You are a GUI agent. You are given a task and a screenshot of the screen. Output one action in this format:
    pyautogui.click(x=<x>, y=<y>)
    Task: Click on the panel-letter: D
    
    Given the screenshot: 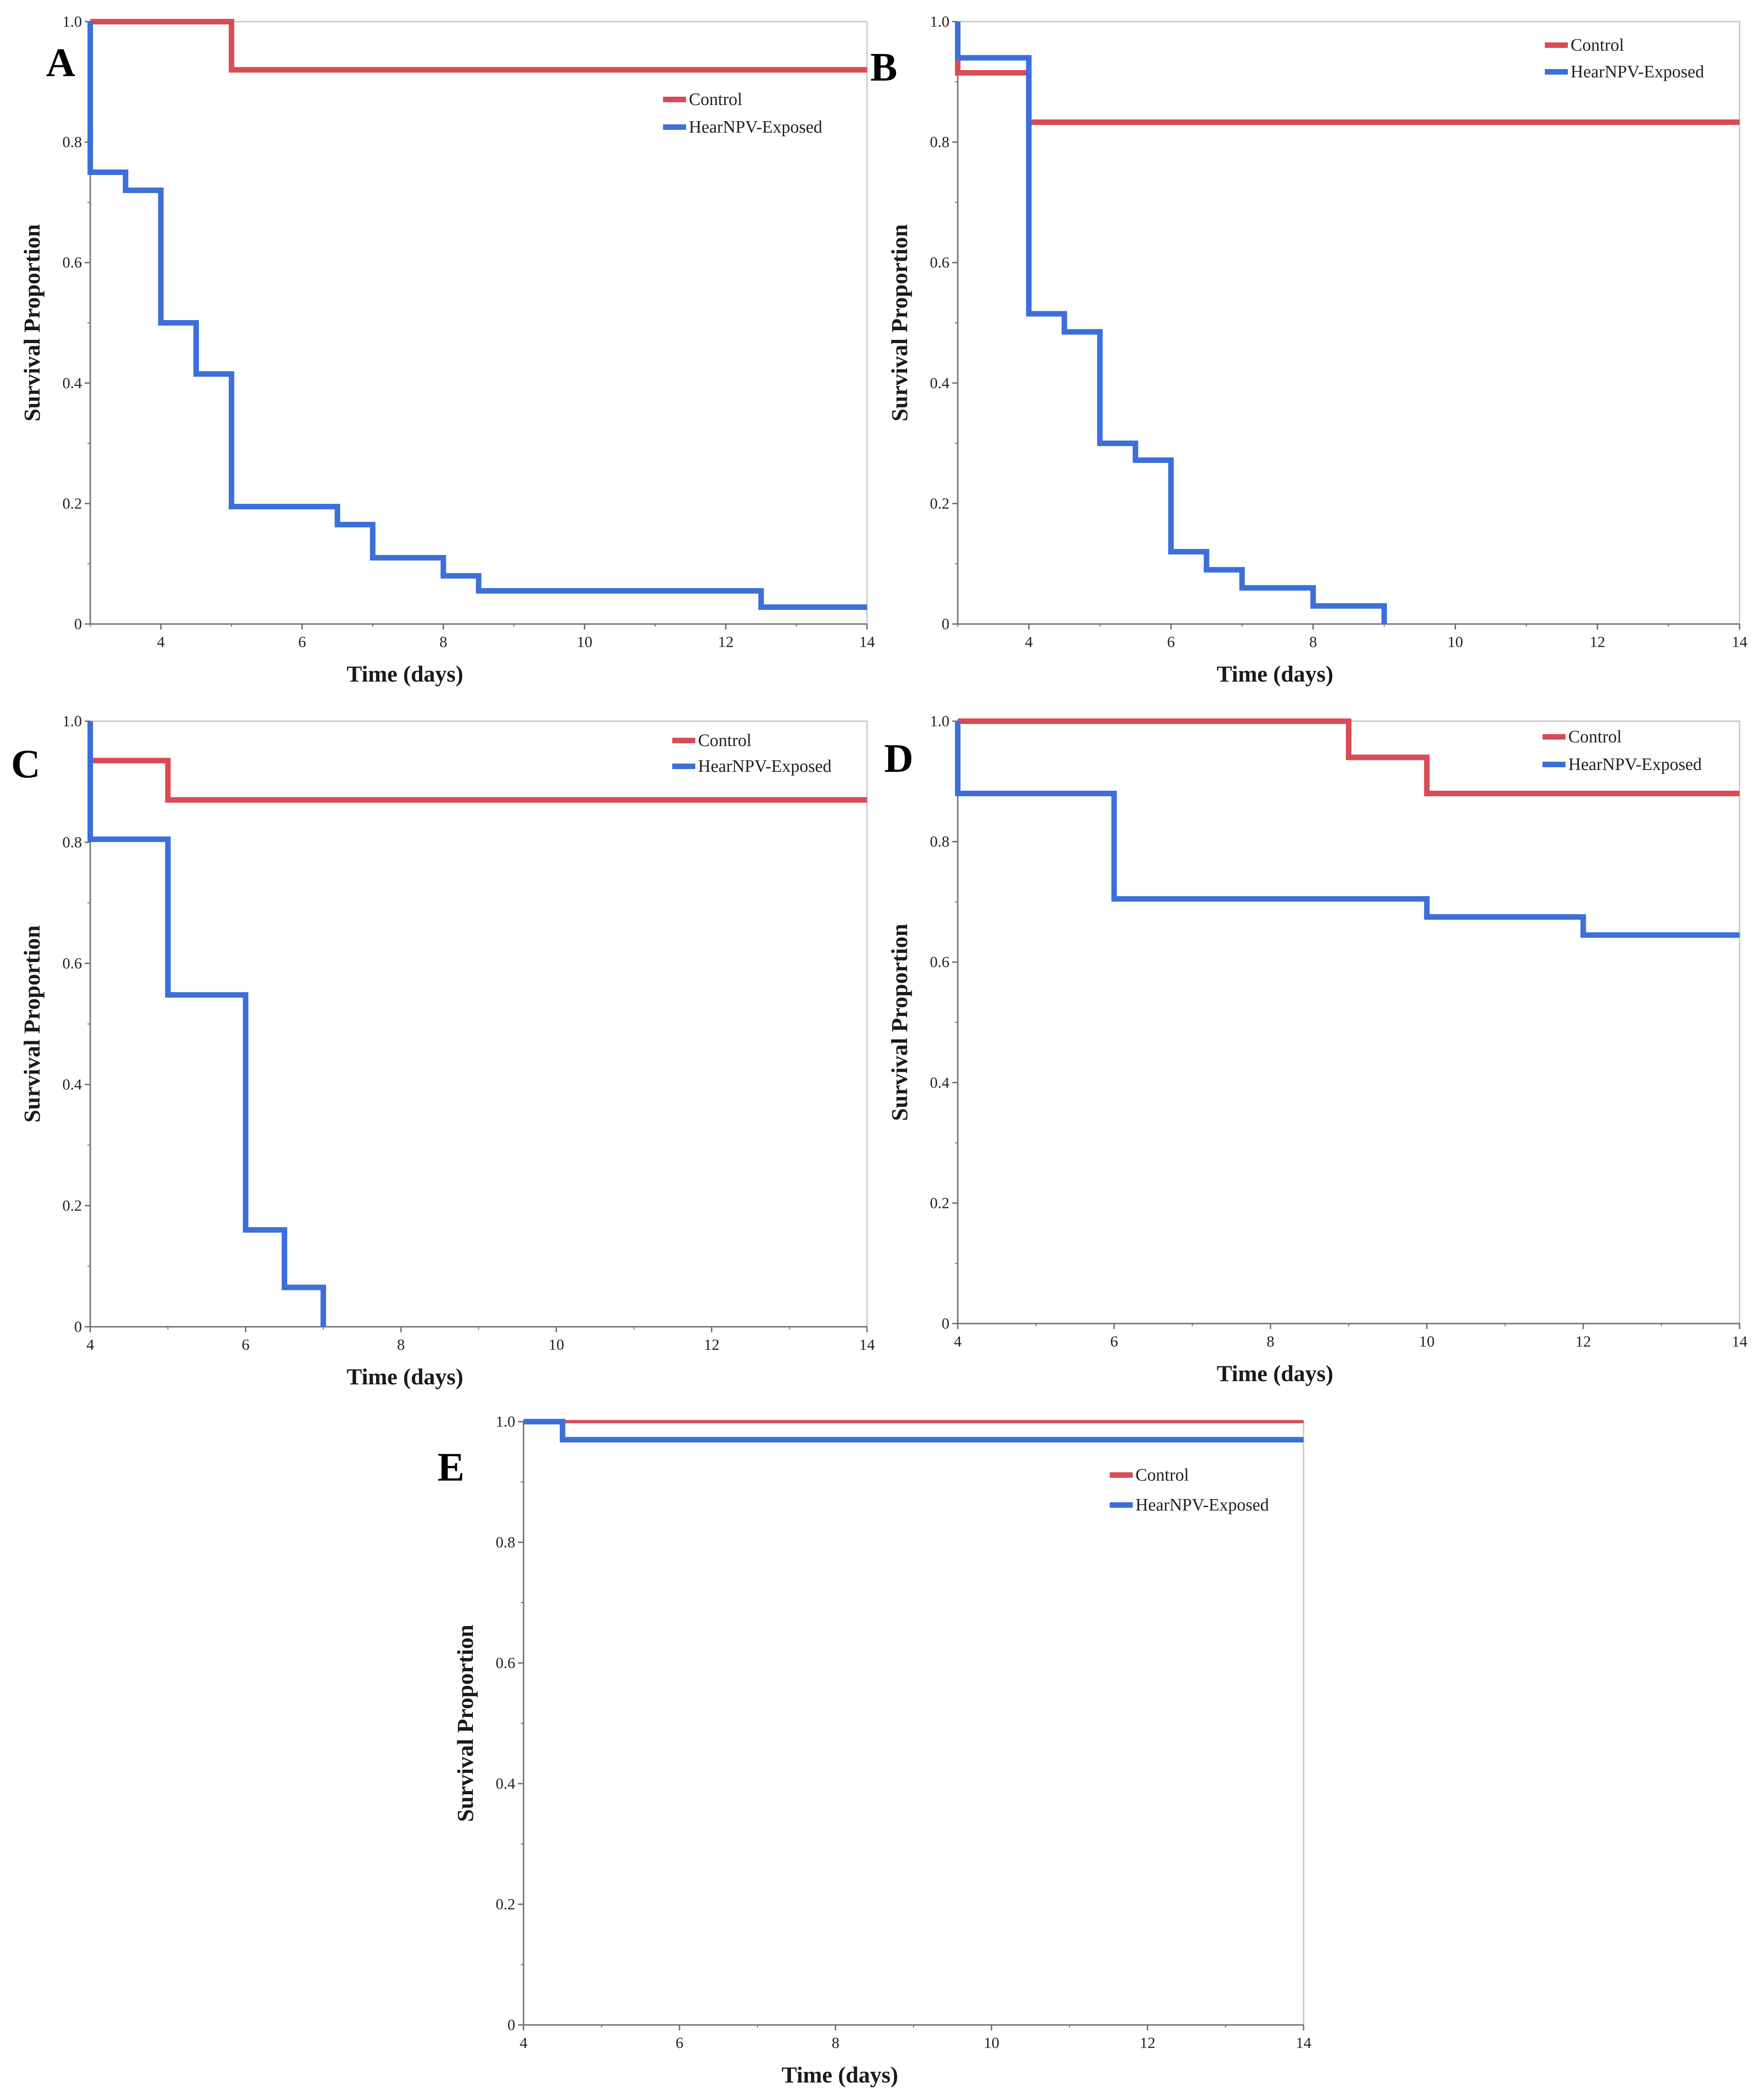 What is the action you would take?
    pyautogui.click(x=899, y=758)
    